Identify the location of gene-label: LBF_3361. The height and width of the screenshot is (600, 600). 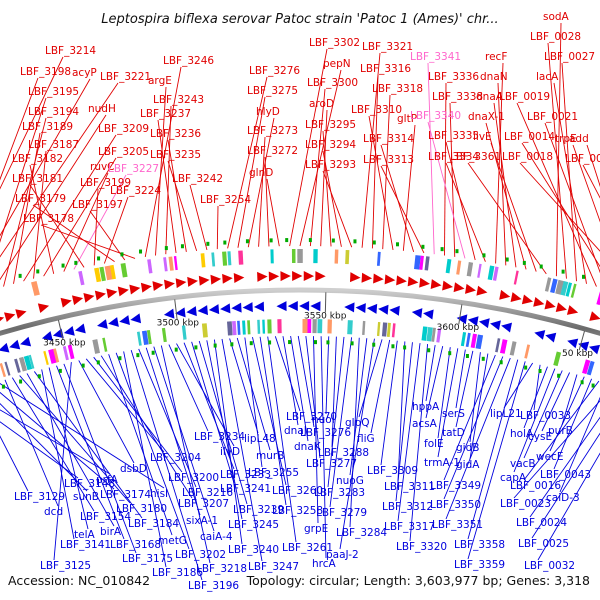
(475, 157).